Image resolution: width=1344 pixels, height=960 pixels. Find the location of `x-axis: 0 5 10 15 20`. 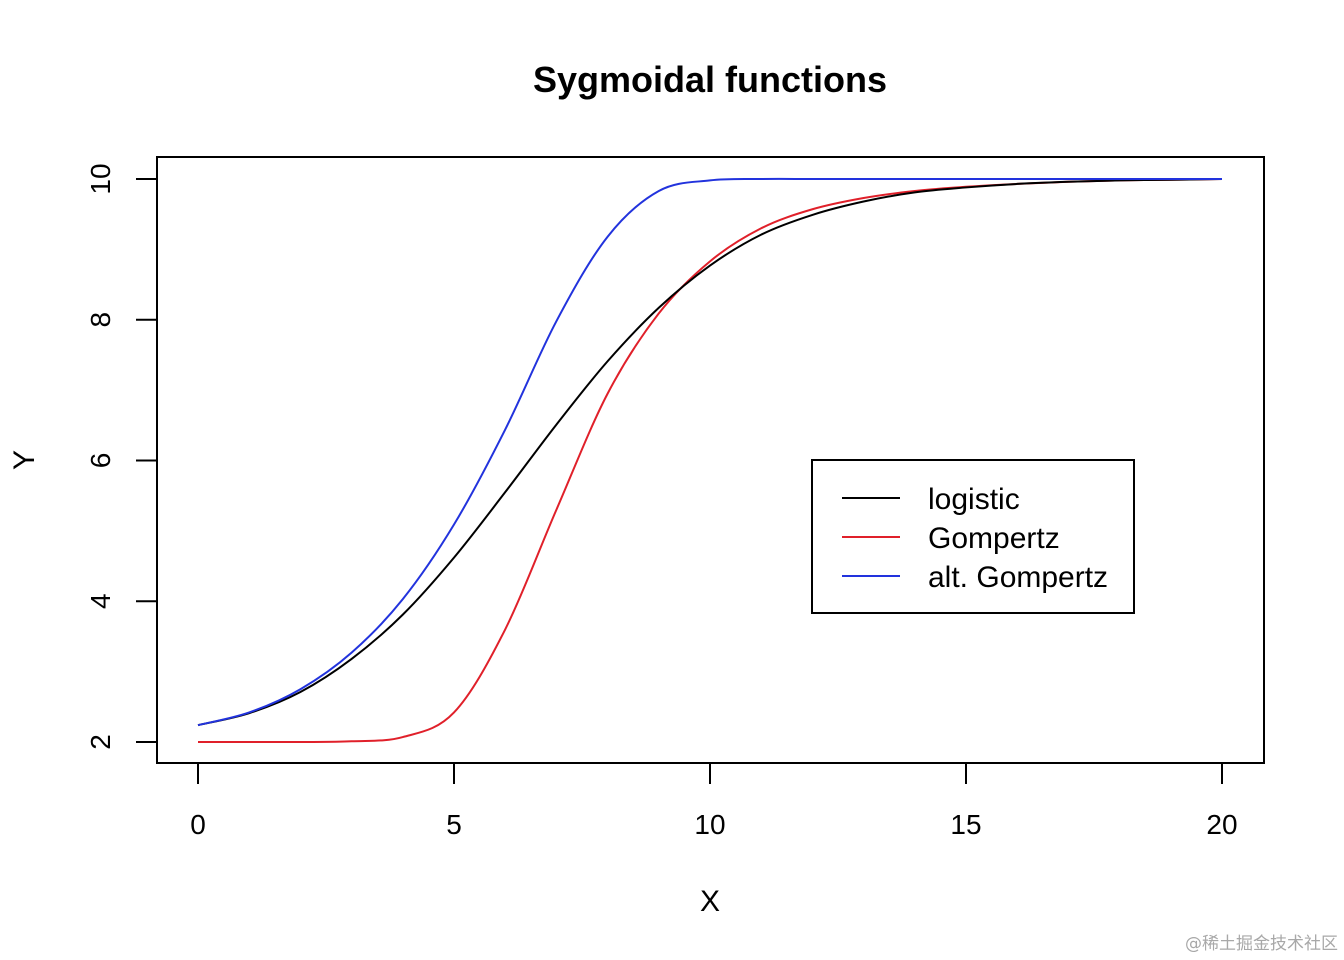

x-axis: 0 5 10 15 20 is located at coordinates (714, 801).